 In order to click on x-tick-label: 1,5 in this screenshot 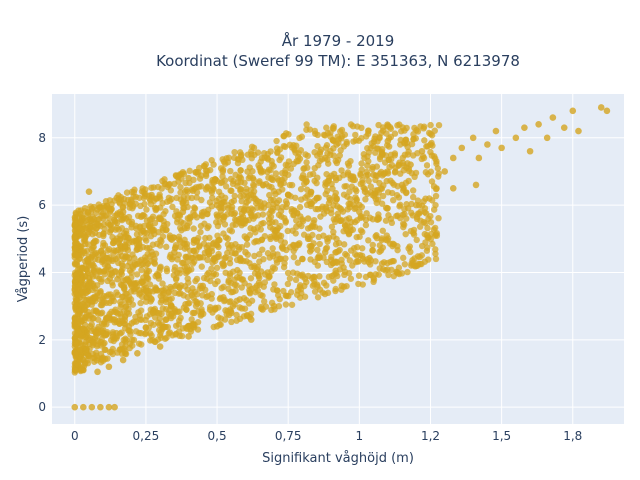, I will do `click(501, 436)`.